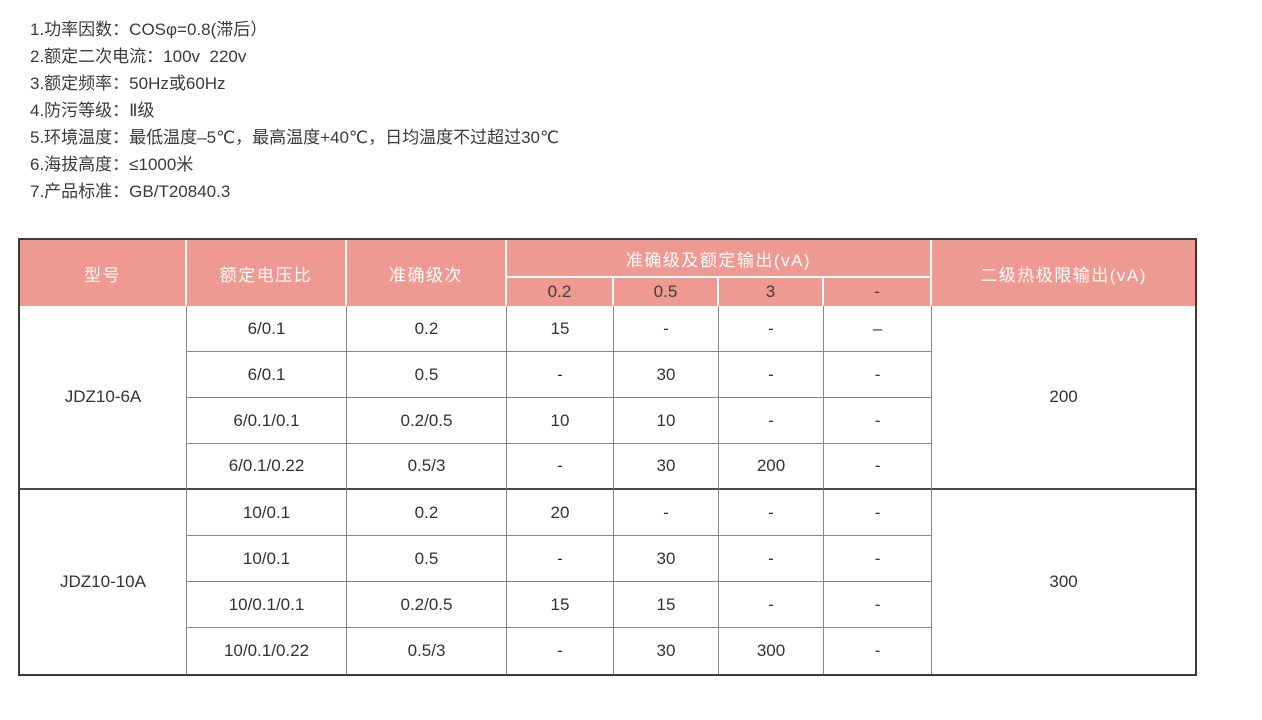 This screenshot has height=720, width=1262. What do you see at coordinates (103, 398) in the screenshot?
I see `cell-model: JDZ10-6A` at bounding box center [103, 398].